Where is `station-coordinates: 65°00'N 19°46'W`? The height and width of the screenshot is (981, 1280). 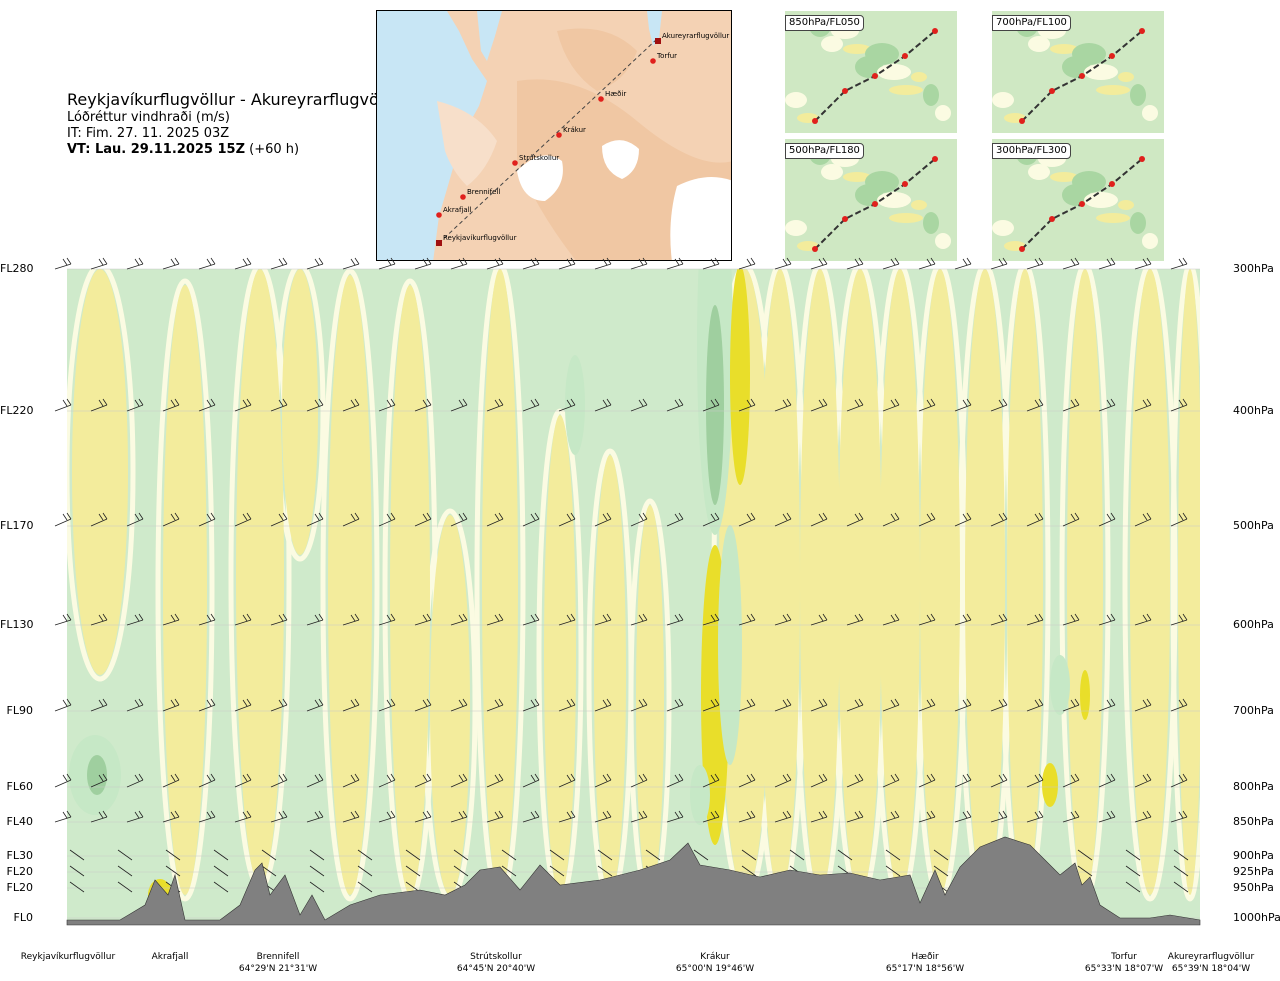 station-coordinates: 65°00'N 19°46'W is located at coordinates (715, 969).